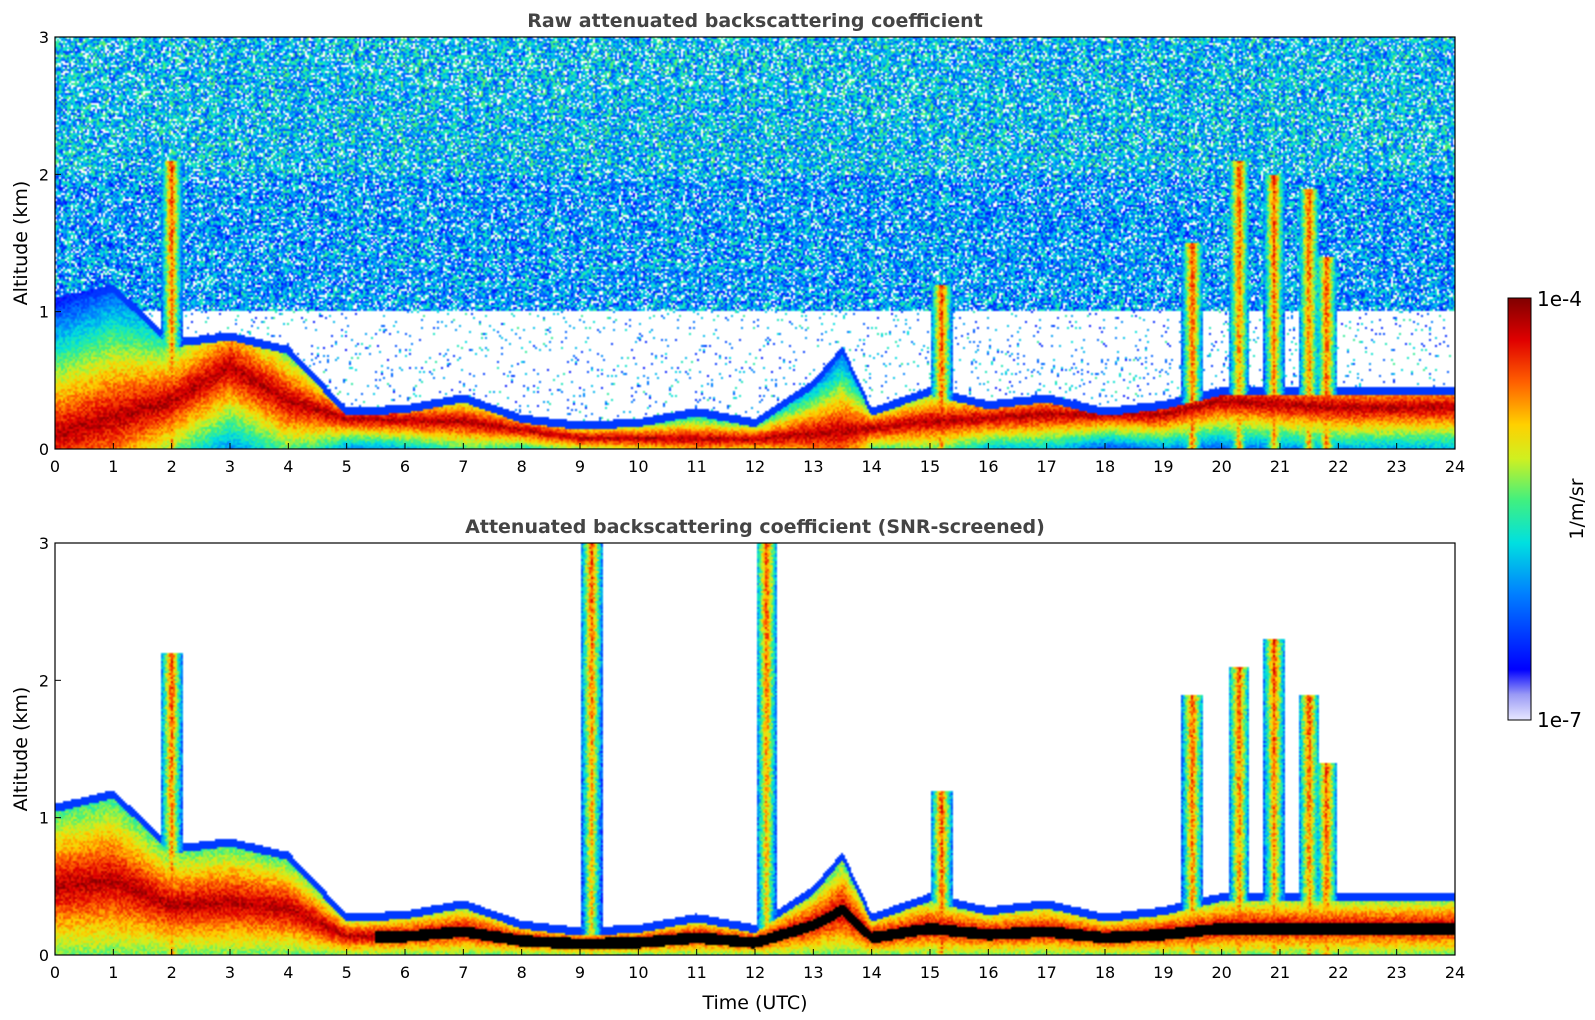 Image resolution: width=1595 pixels, height=1020 pixels. I want to click on x-axis-raw: 0 1 2 3 4 5 6 7 8 9 10 11 12 13 14 15 16 17 18 19 20 21 22 23 24, so click(757, 459).